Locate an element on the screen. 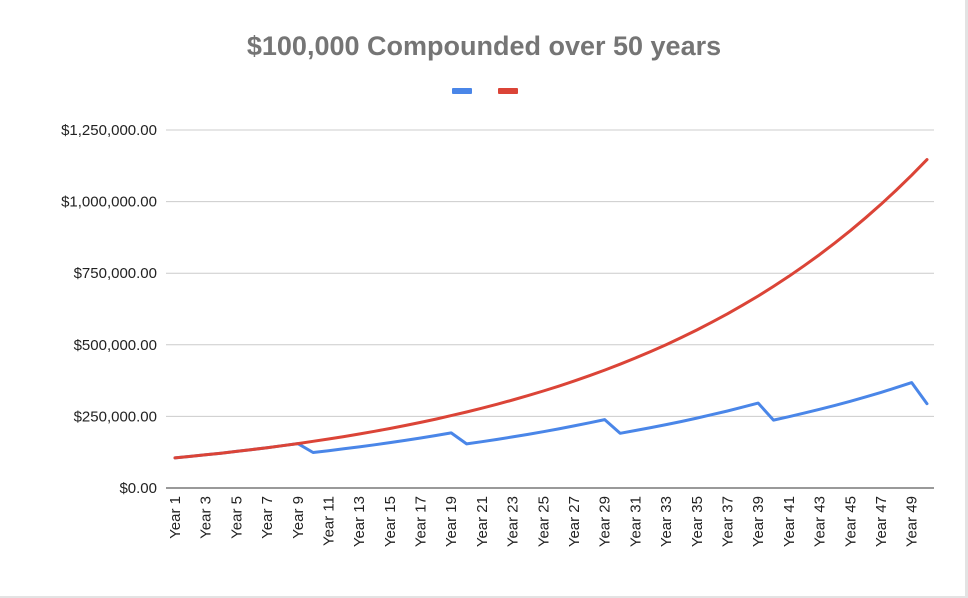  x-tick-label: Year 3 is located at coordinates (206, 517).